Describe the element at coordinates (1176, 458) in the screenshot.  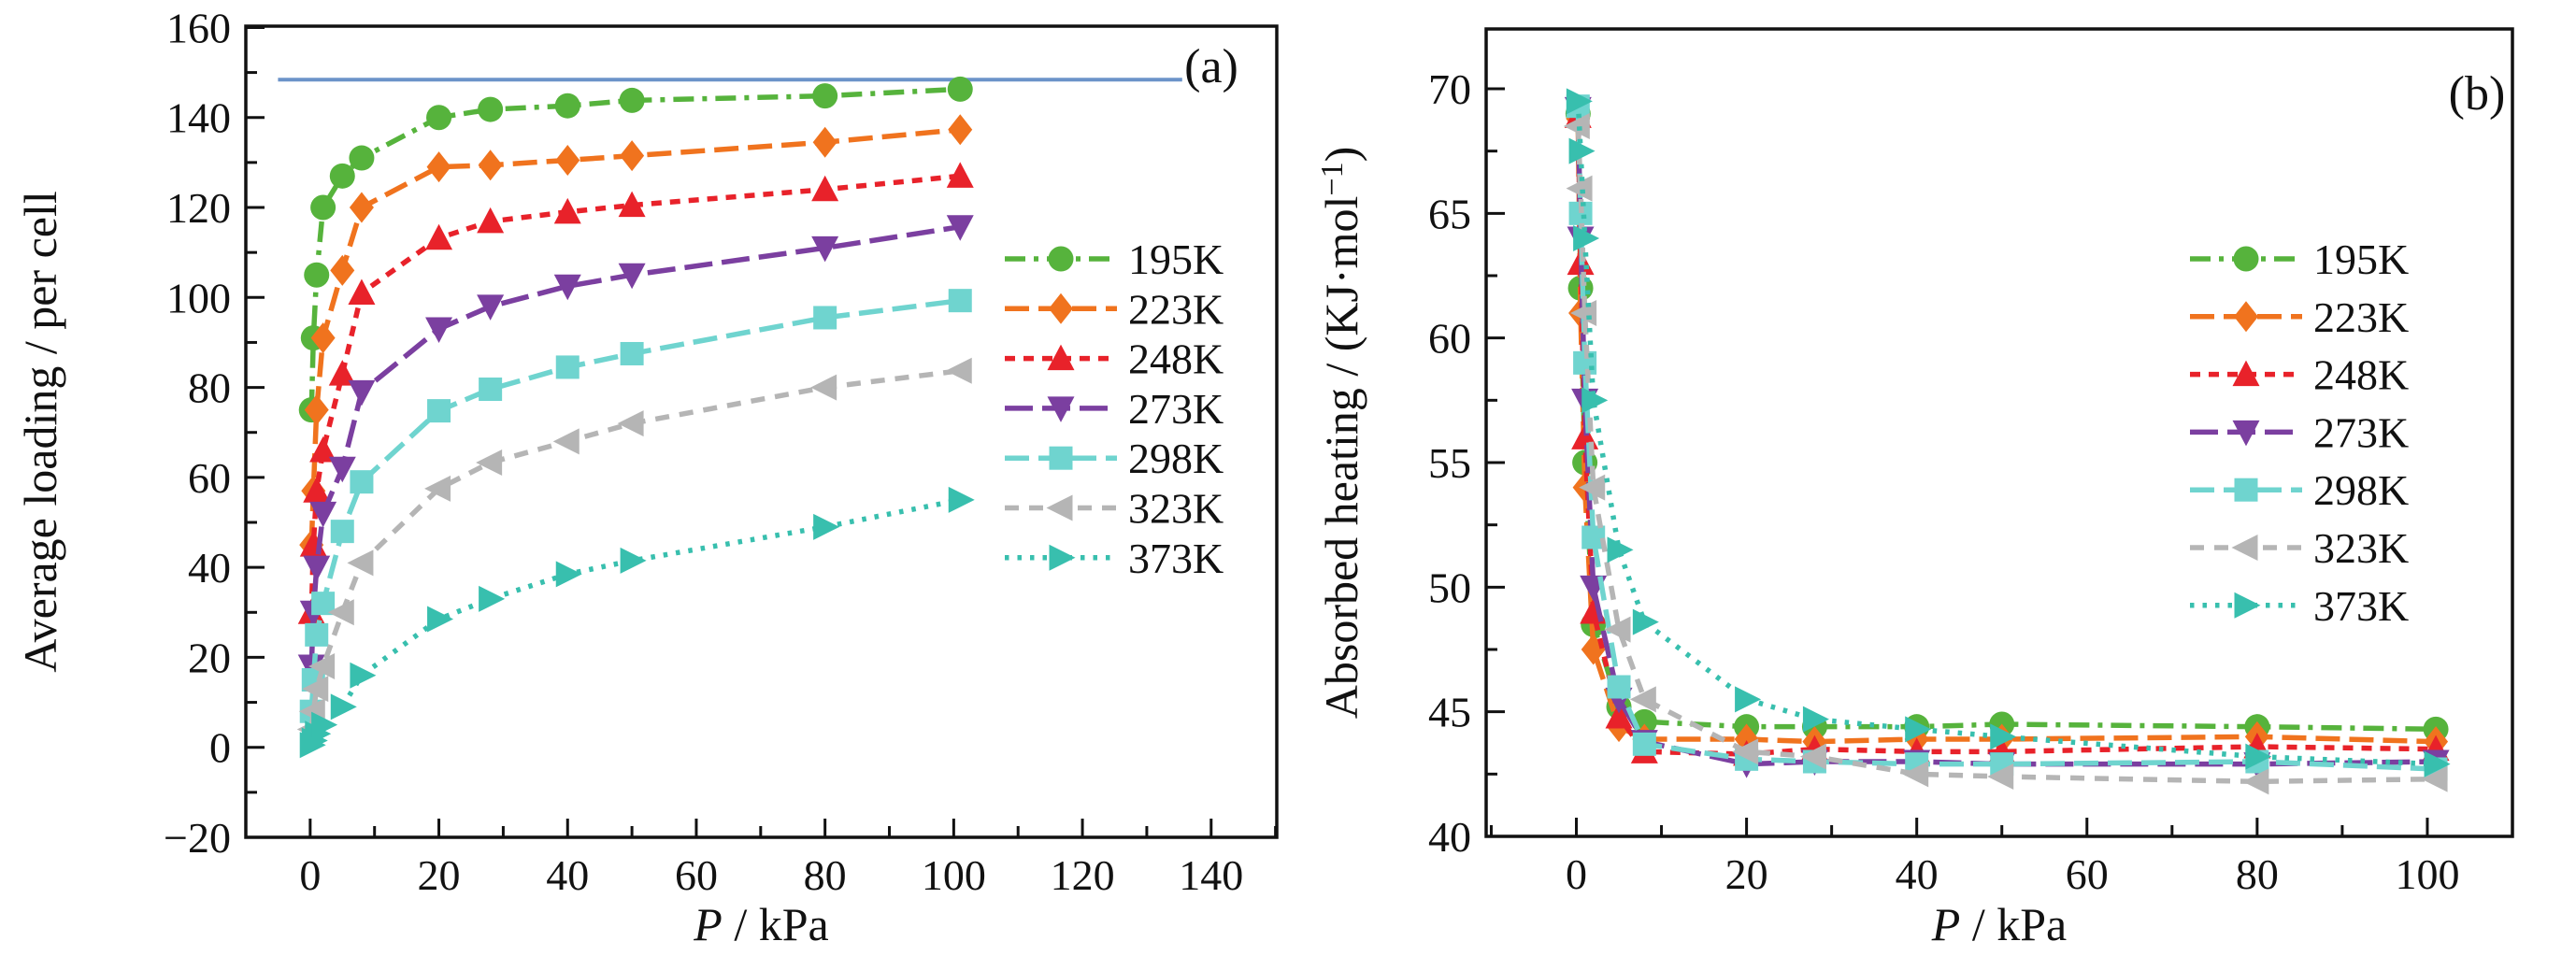
I see `legend-label-298K: 298K` at that location.